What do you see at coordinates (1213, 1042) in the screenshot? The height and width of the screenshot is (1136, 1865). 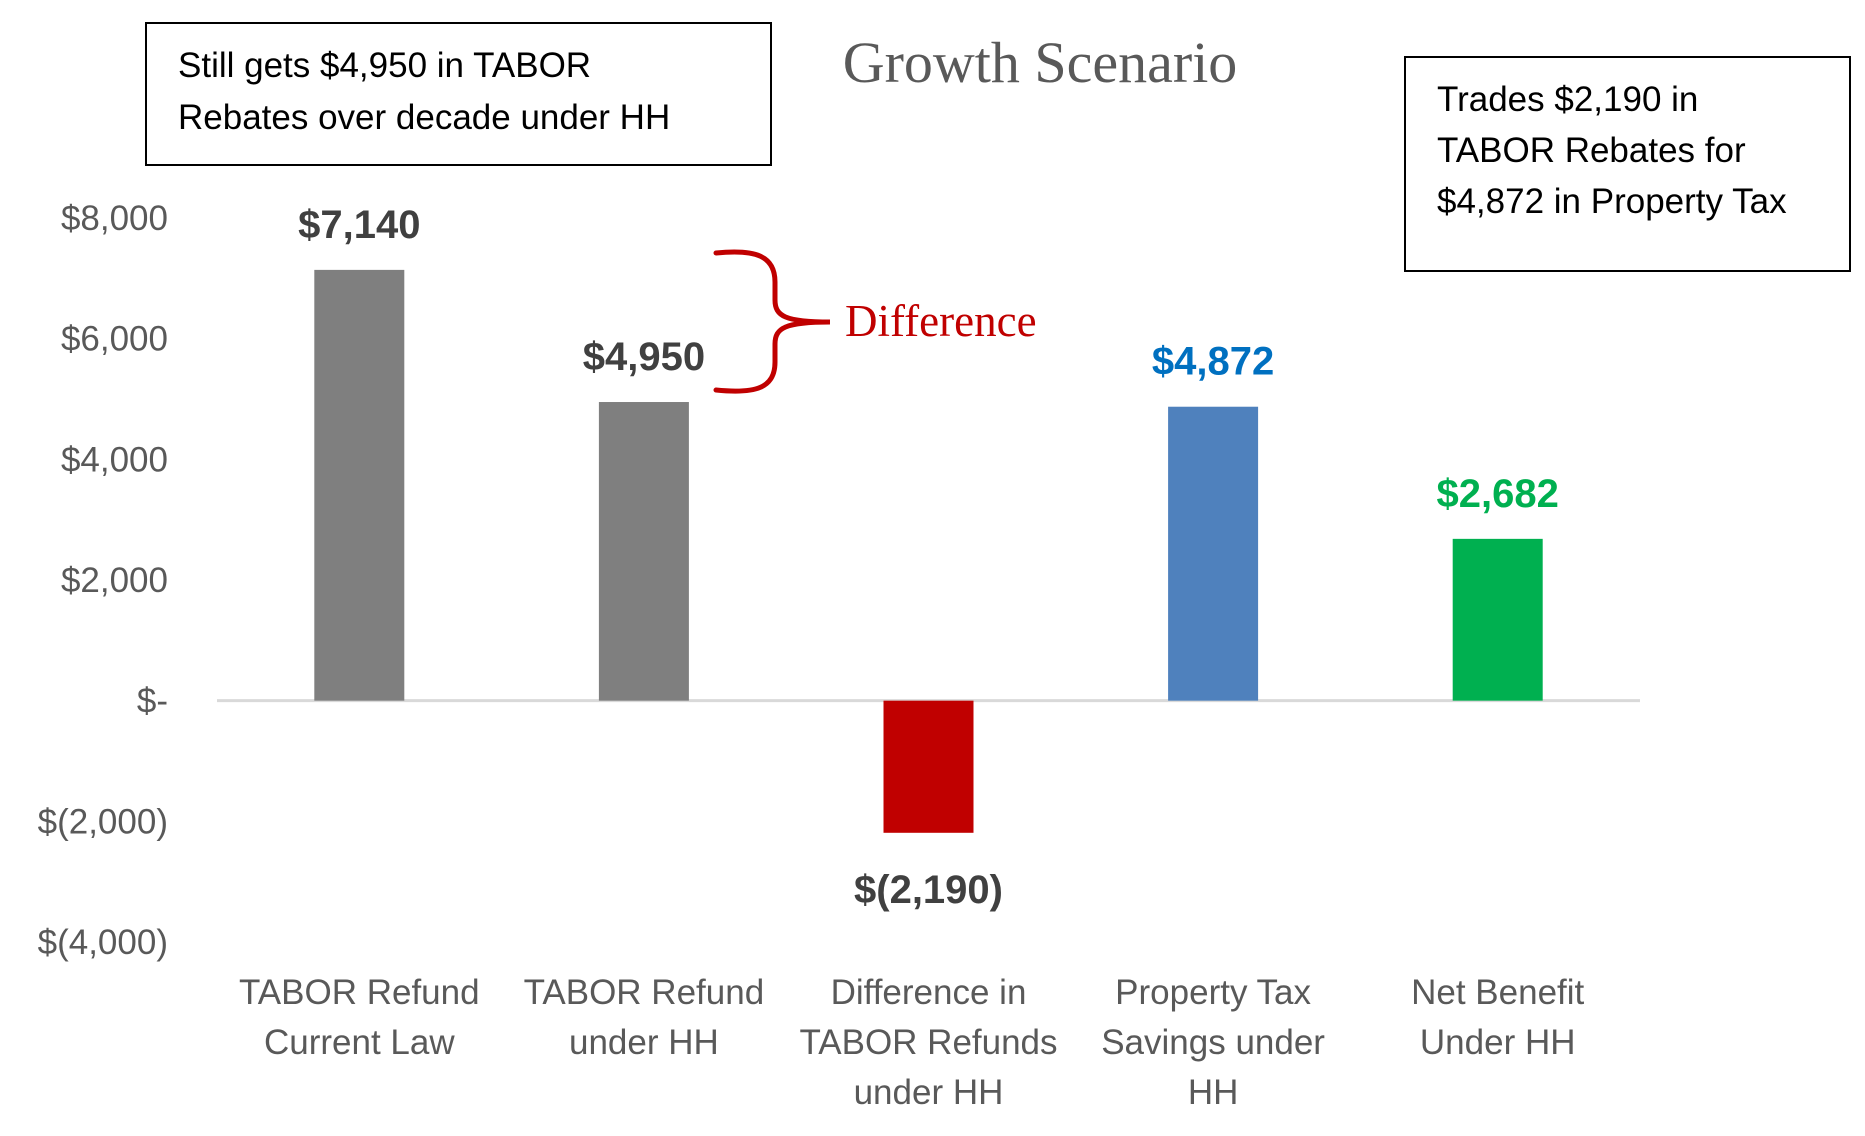 I see `x-tick-label: Savings under` at bounding box center [1213, 1042].